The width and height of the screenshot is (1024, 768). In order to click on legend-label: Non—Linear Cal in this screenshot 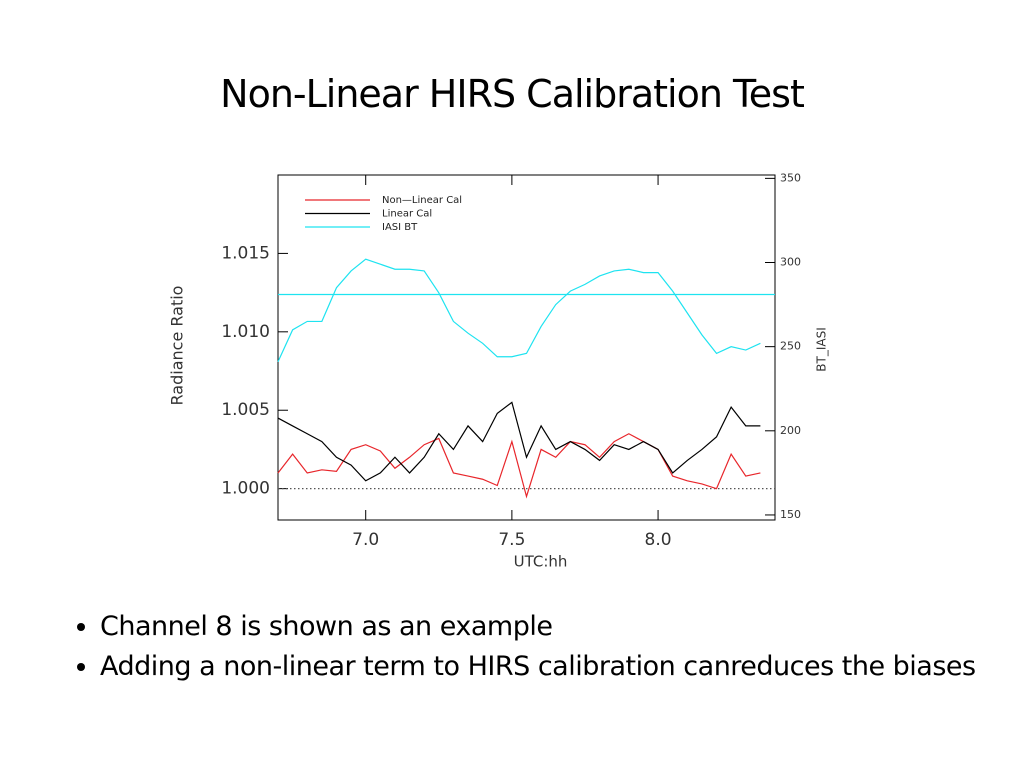, I will do `click(422, 200)`.